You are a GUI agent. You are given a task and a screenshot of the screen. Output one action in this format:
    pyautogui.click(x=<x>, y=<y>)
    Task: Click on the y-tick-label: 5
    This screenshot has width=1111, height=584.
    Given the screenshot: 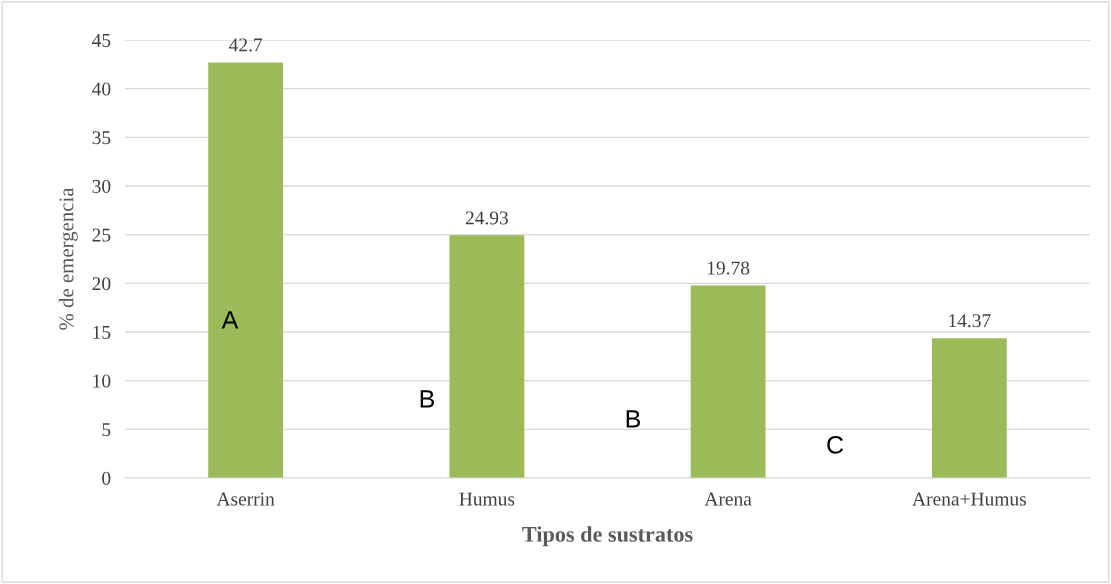 What is the action you would take?
    pyautogui.click(x=106, y=430)
    